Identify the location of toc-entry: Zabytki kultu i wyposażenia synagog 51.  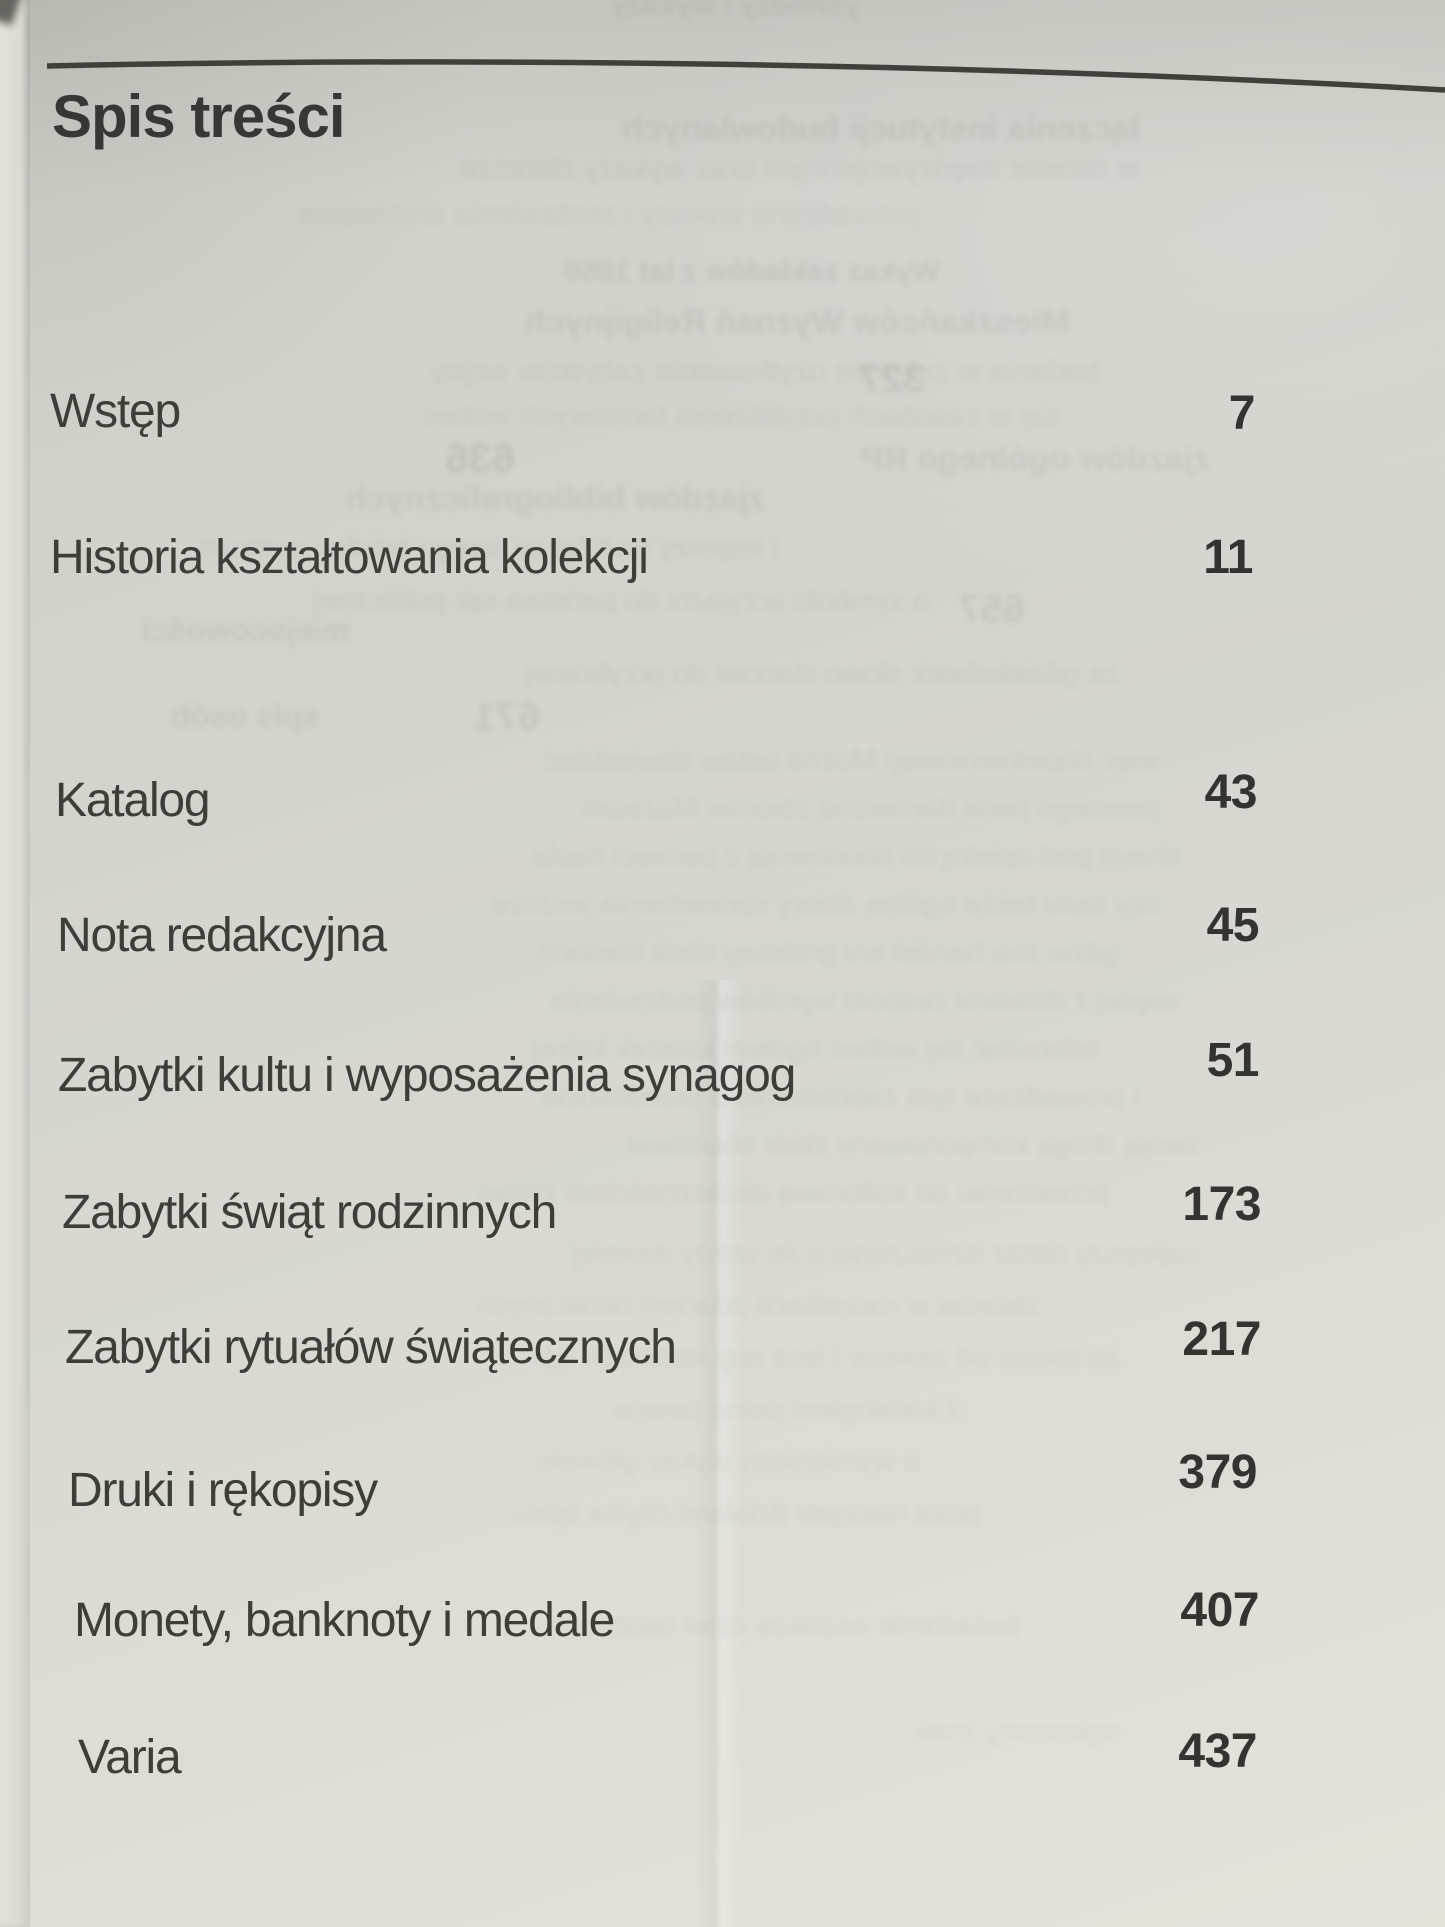
(722, 1071).